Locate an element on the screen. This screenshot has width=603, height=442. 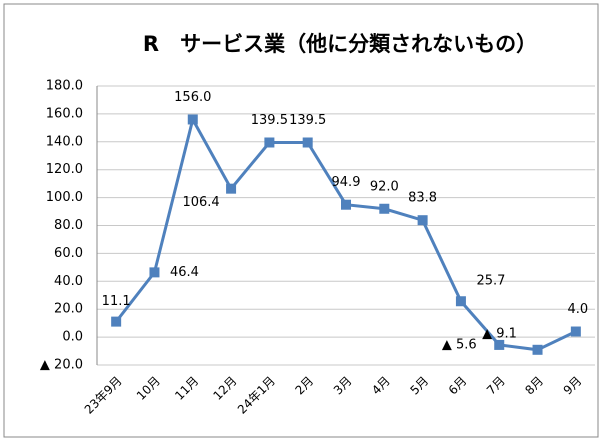
y-tick-label: 180.0 is located at coordinates (64, 86).